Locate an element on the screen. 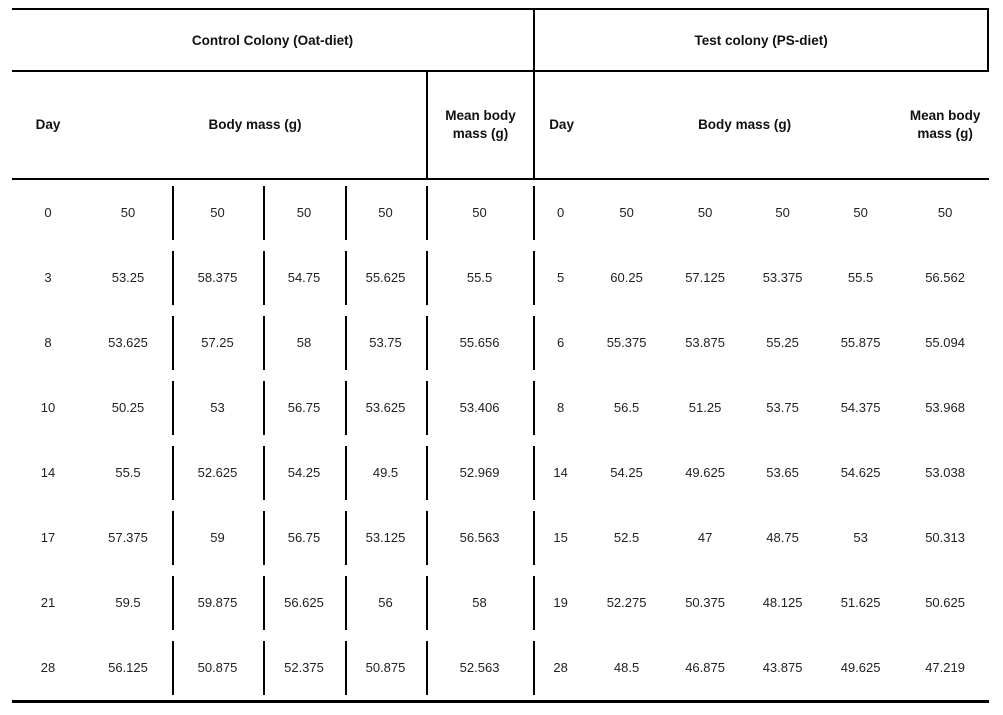 Image resolution: width=1003 pixels, height=715 pixels. control-day-cell: 3 is located at coordinates (48, 277).